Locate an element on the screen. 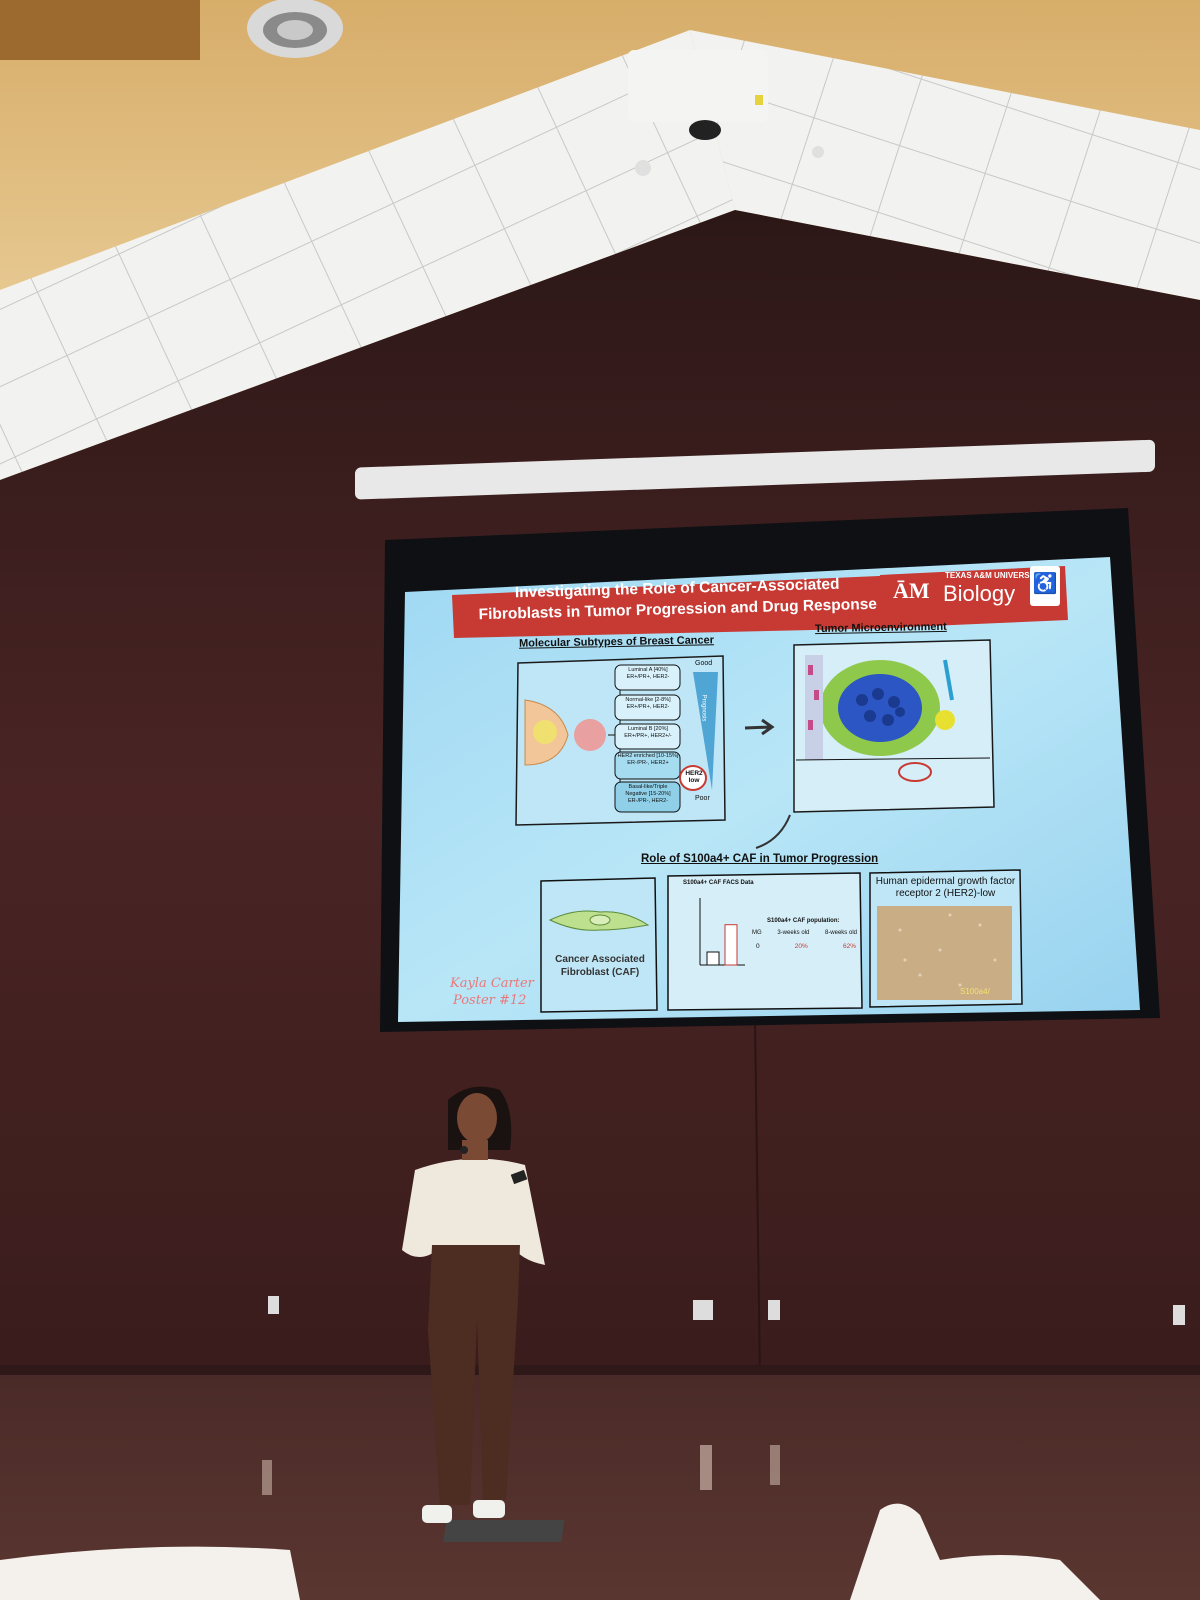 Image resolution: width=1200 pixels, height=1600 pixels. caf-highlight is located at coordinates (915, 772).